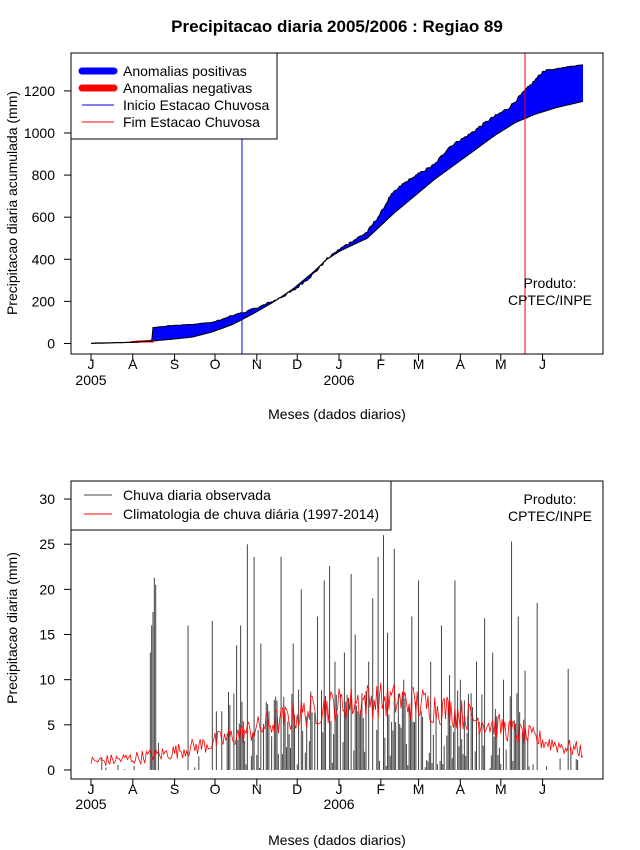 This screenshot has height=850, width=640. Describe the element at coordinates (44, 259) in the screenshot. I see `top-y-tick-label: 400` at that location.